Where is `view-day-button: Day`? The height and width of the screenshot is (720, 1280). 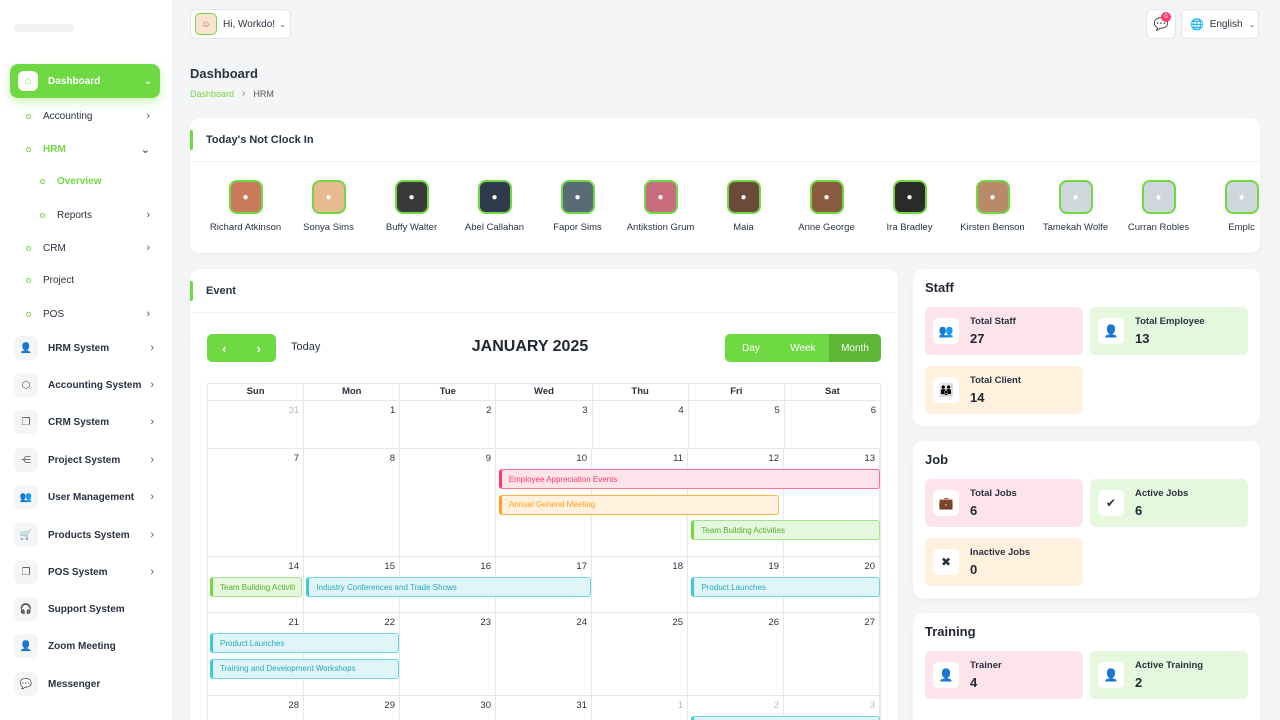 view-day-button: Day is located at coordinates (751, 348).